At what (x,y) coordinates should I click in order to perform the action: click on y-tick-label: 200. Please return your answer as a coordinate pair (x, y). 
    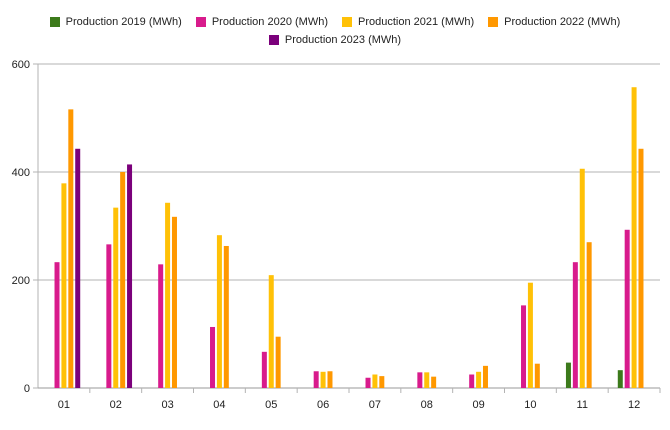
    Looking at the image, I should click on (21, 281).